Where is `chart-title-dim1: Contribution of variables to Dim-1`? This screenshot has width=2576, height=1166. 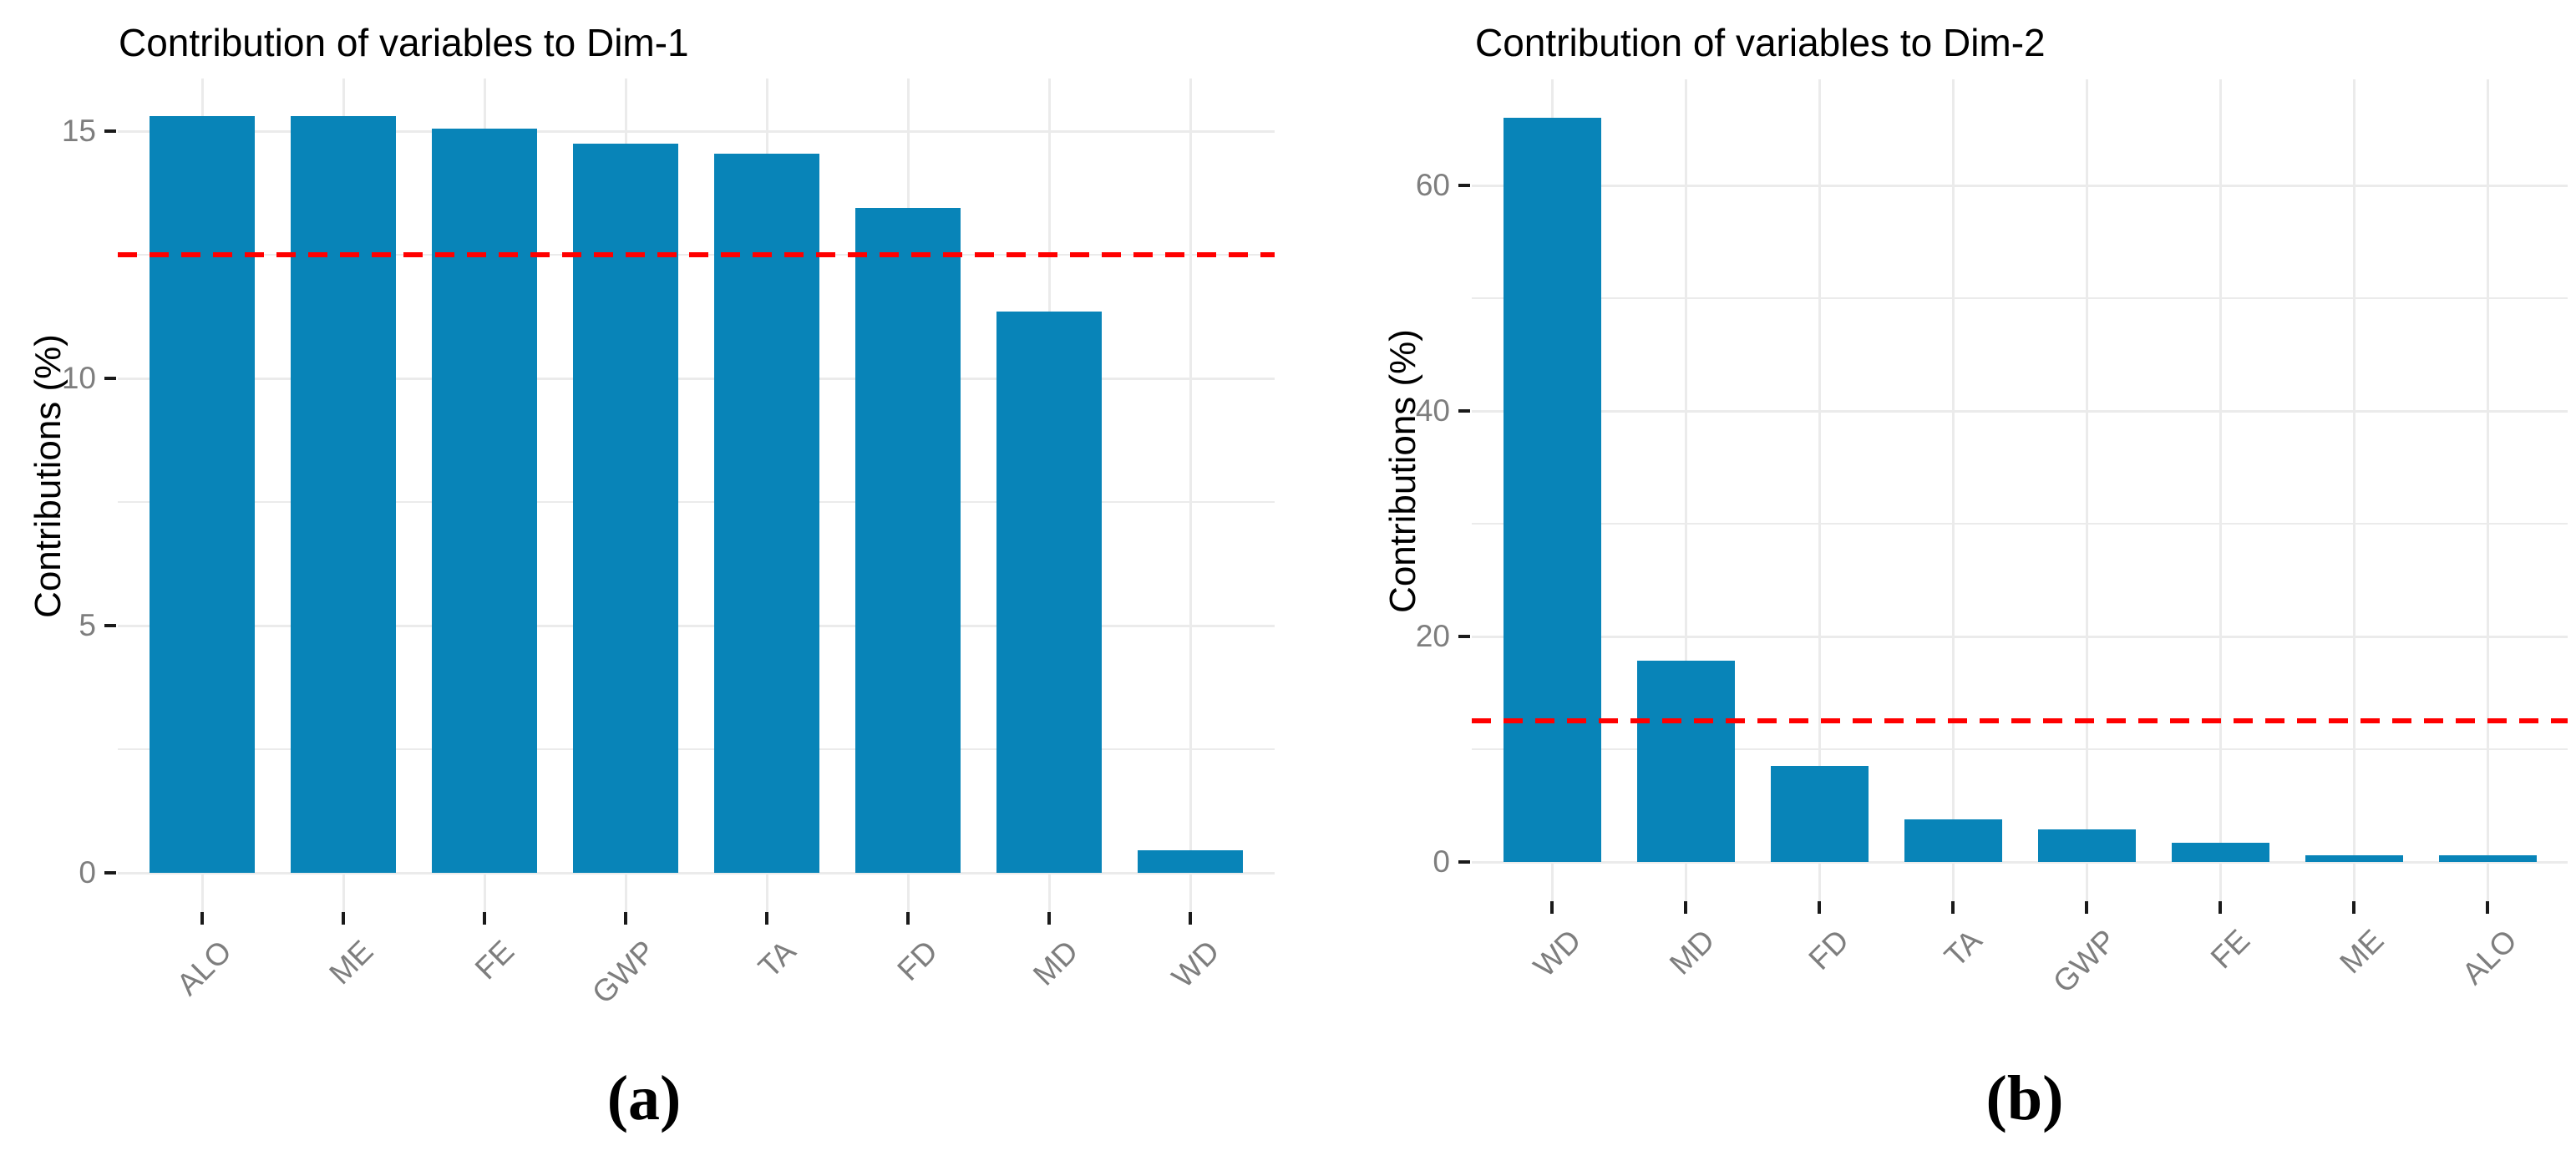 chart-title-dim1: Contribution of variables to Dim-1 is located at coordinates (404, 42).